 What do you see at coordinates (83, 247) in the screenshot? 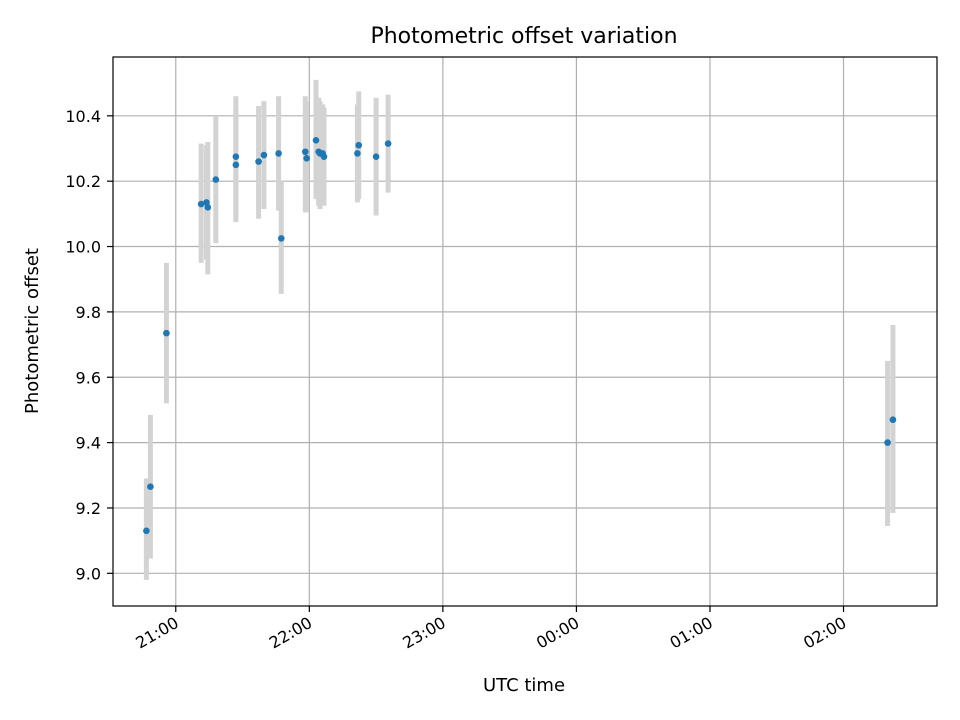
I see `y-tick-label: 10.0` at bounding box center [83, 247].